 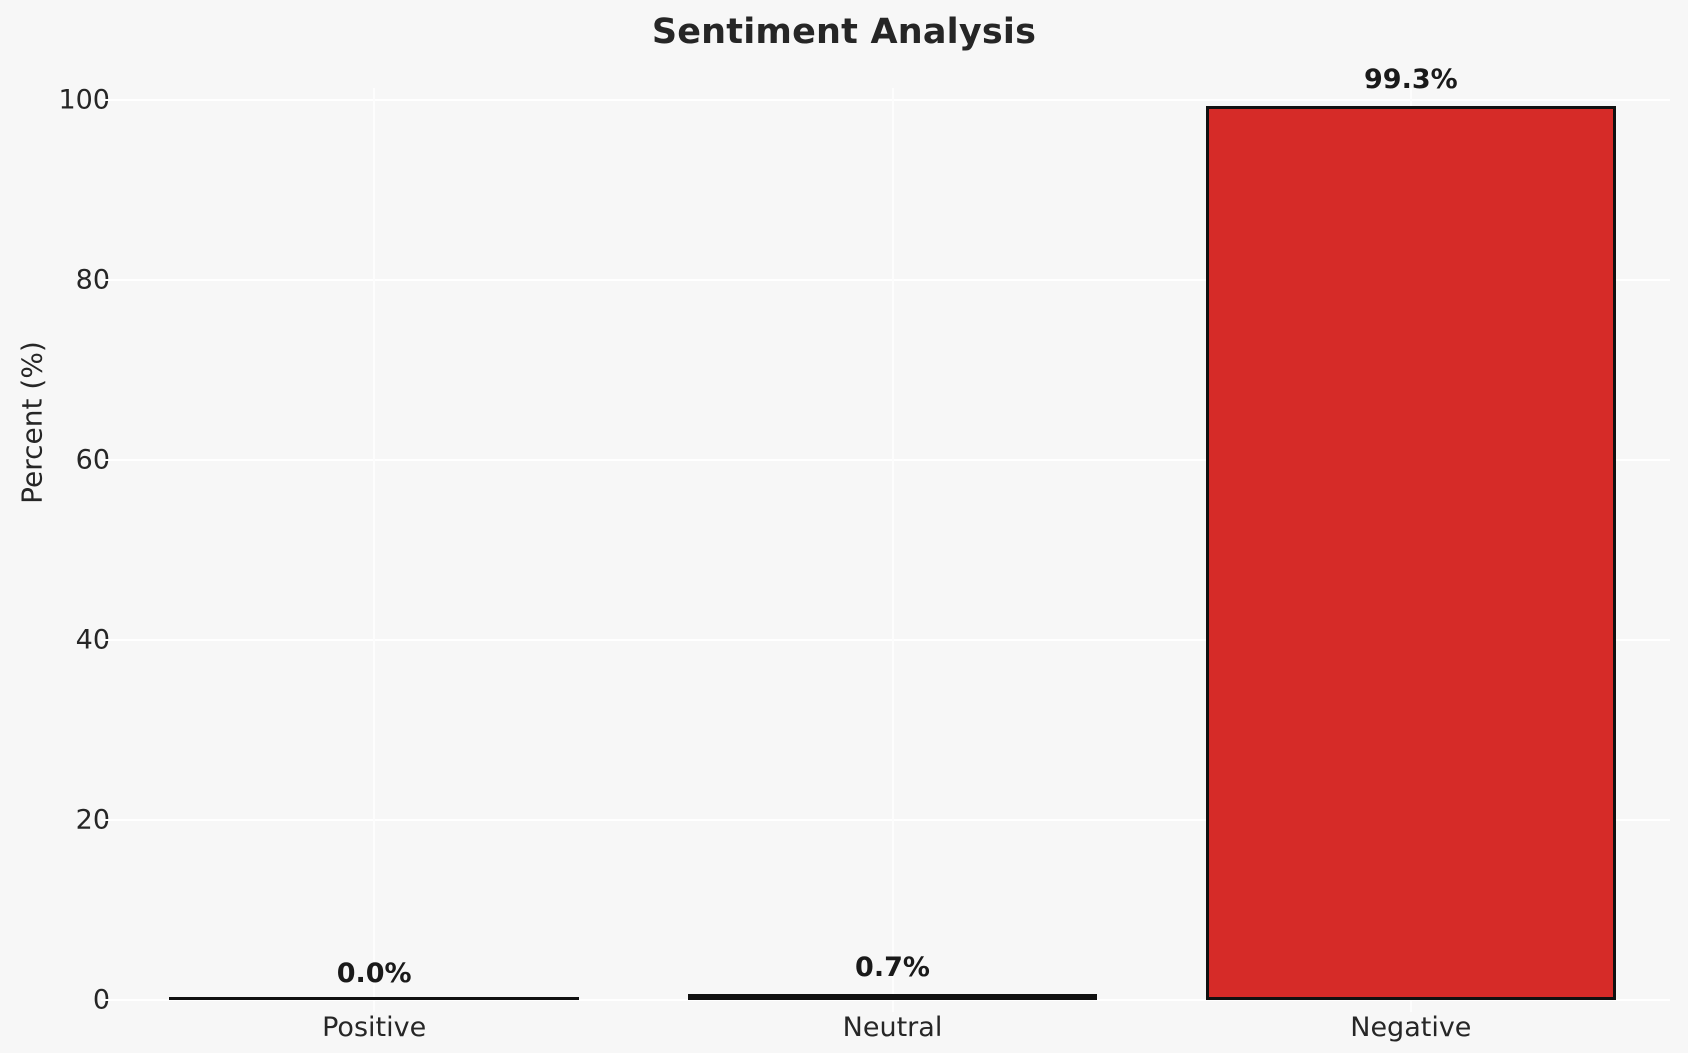 I want to click on bar-value-label-neutral: 0.7%, so click(x=892, y=967).